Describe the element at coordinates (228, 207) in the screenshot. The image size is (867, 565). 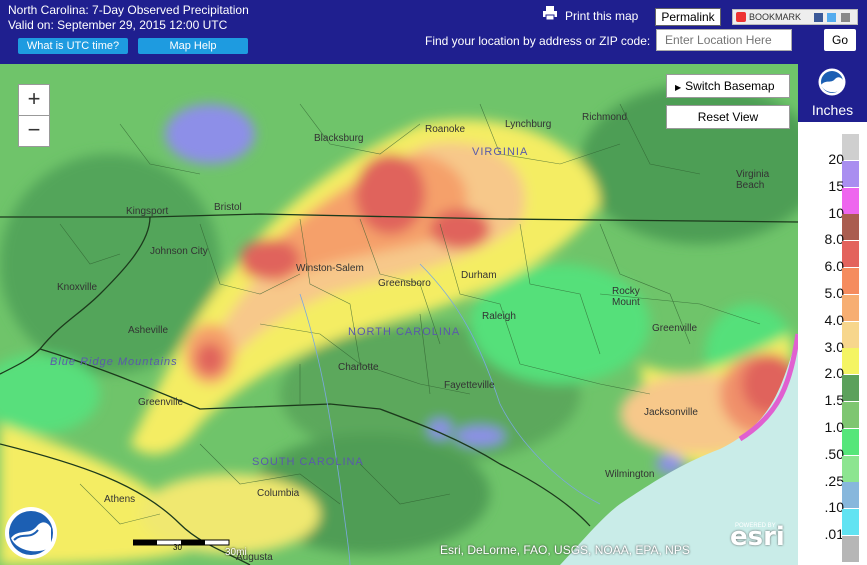
I see `place-label: Bristol` at that location.